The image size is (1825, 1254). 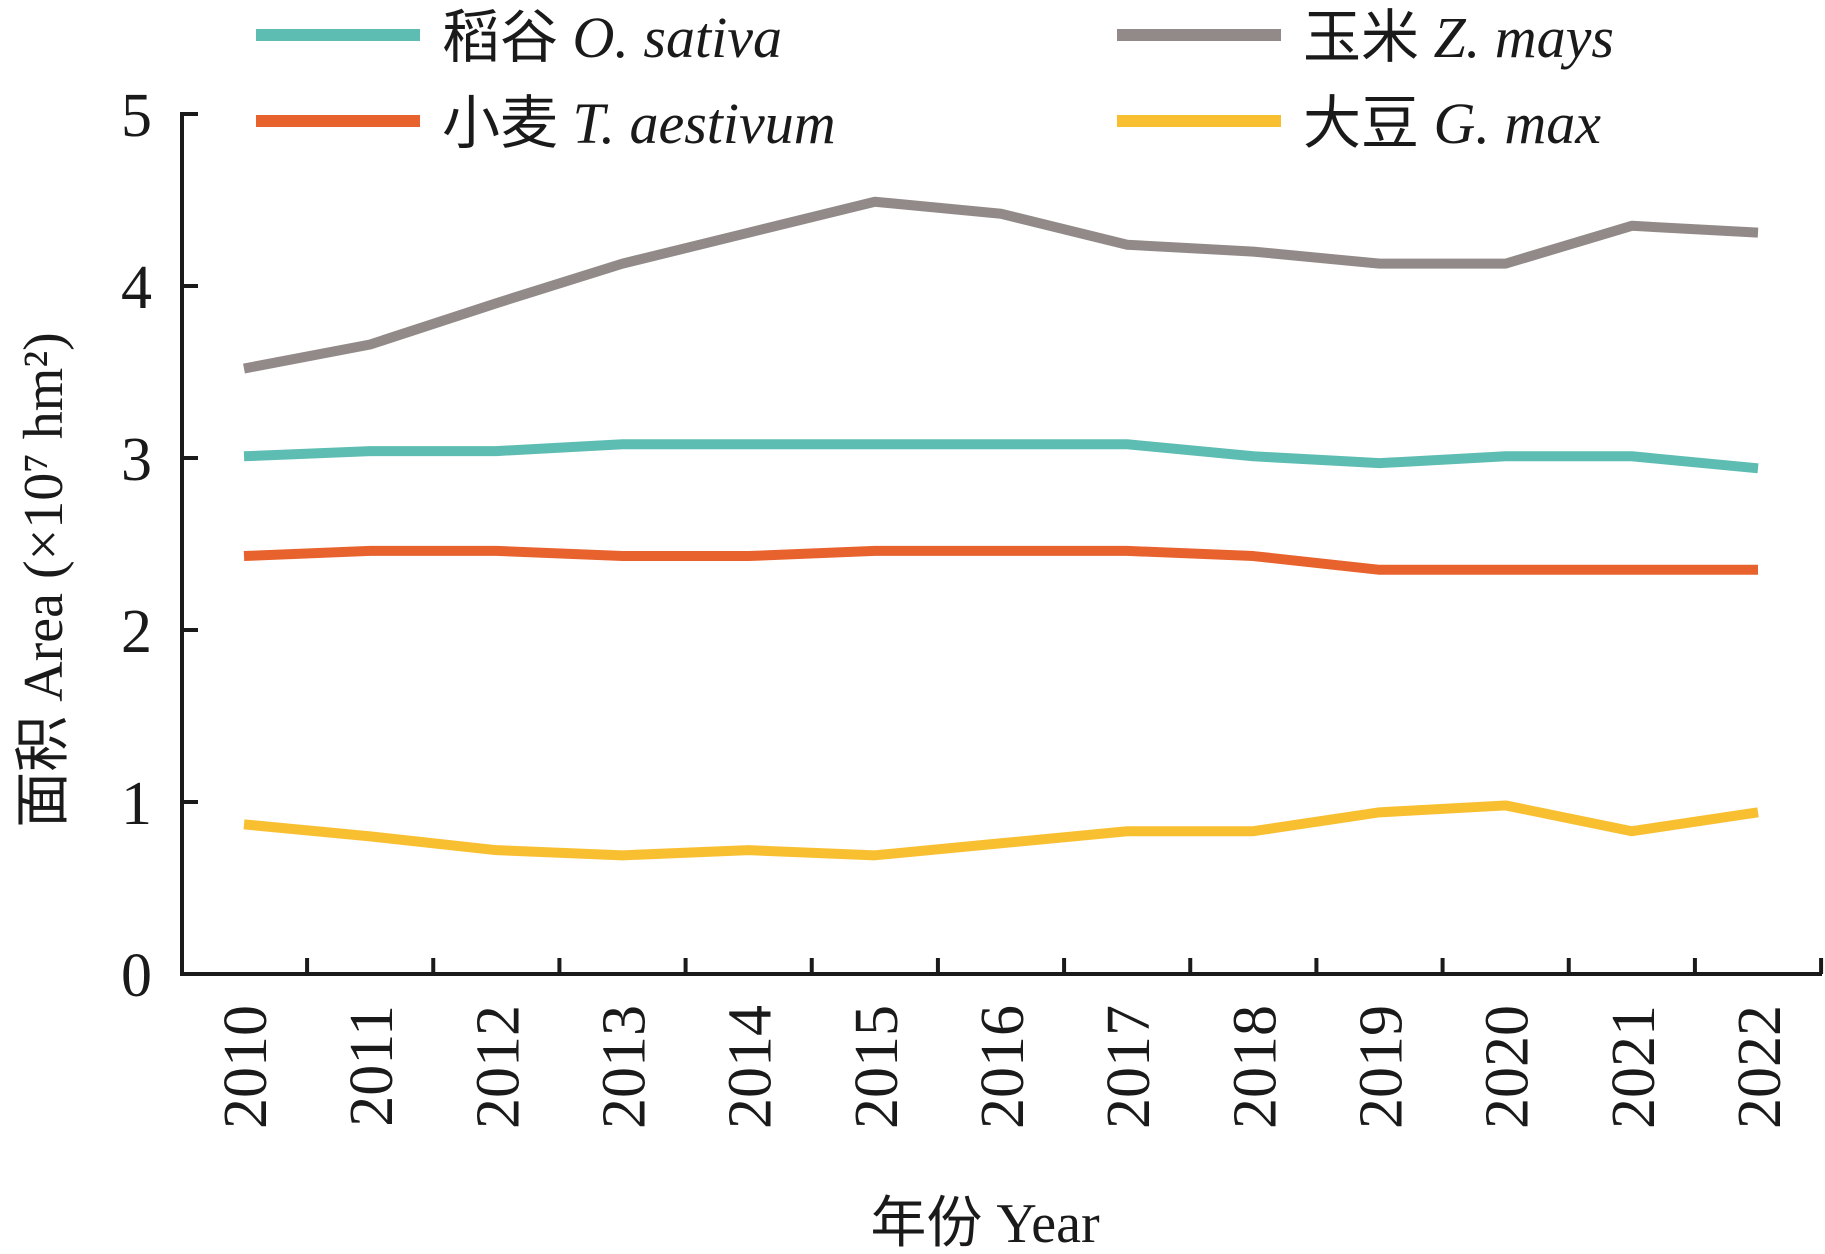 I want to click on legend-label-latin: G. max, so click(x=1518, y=123).